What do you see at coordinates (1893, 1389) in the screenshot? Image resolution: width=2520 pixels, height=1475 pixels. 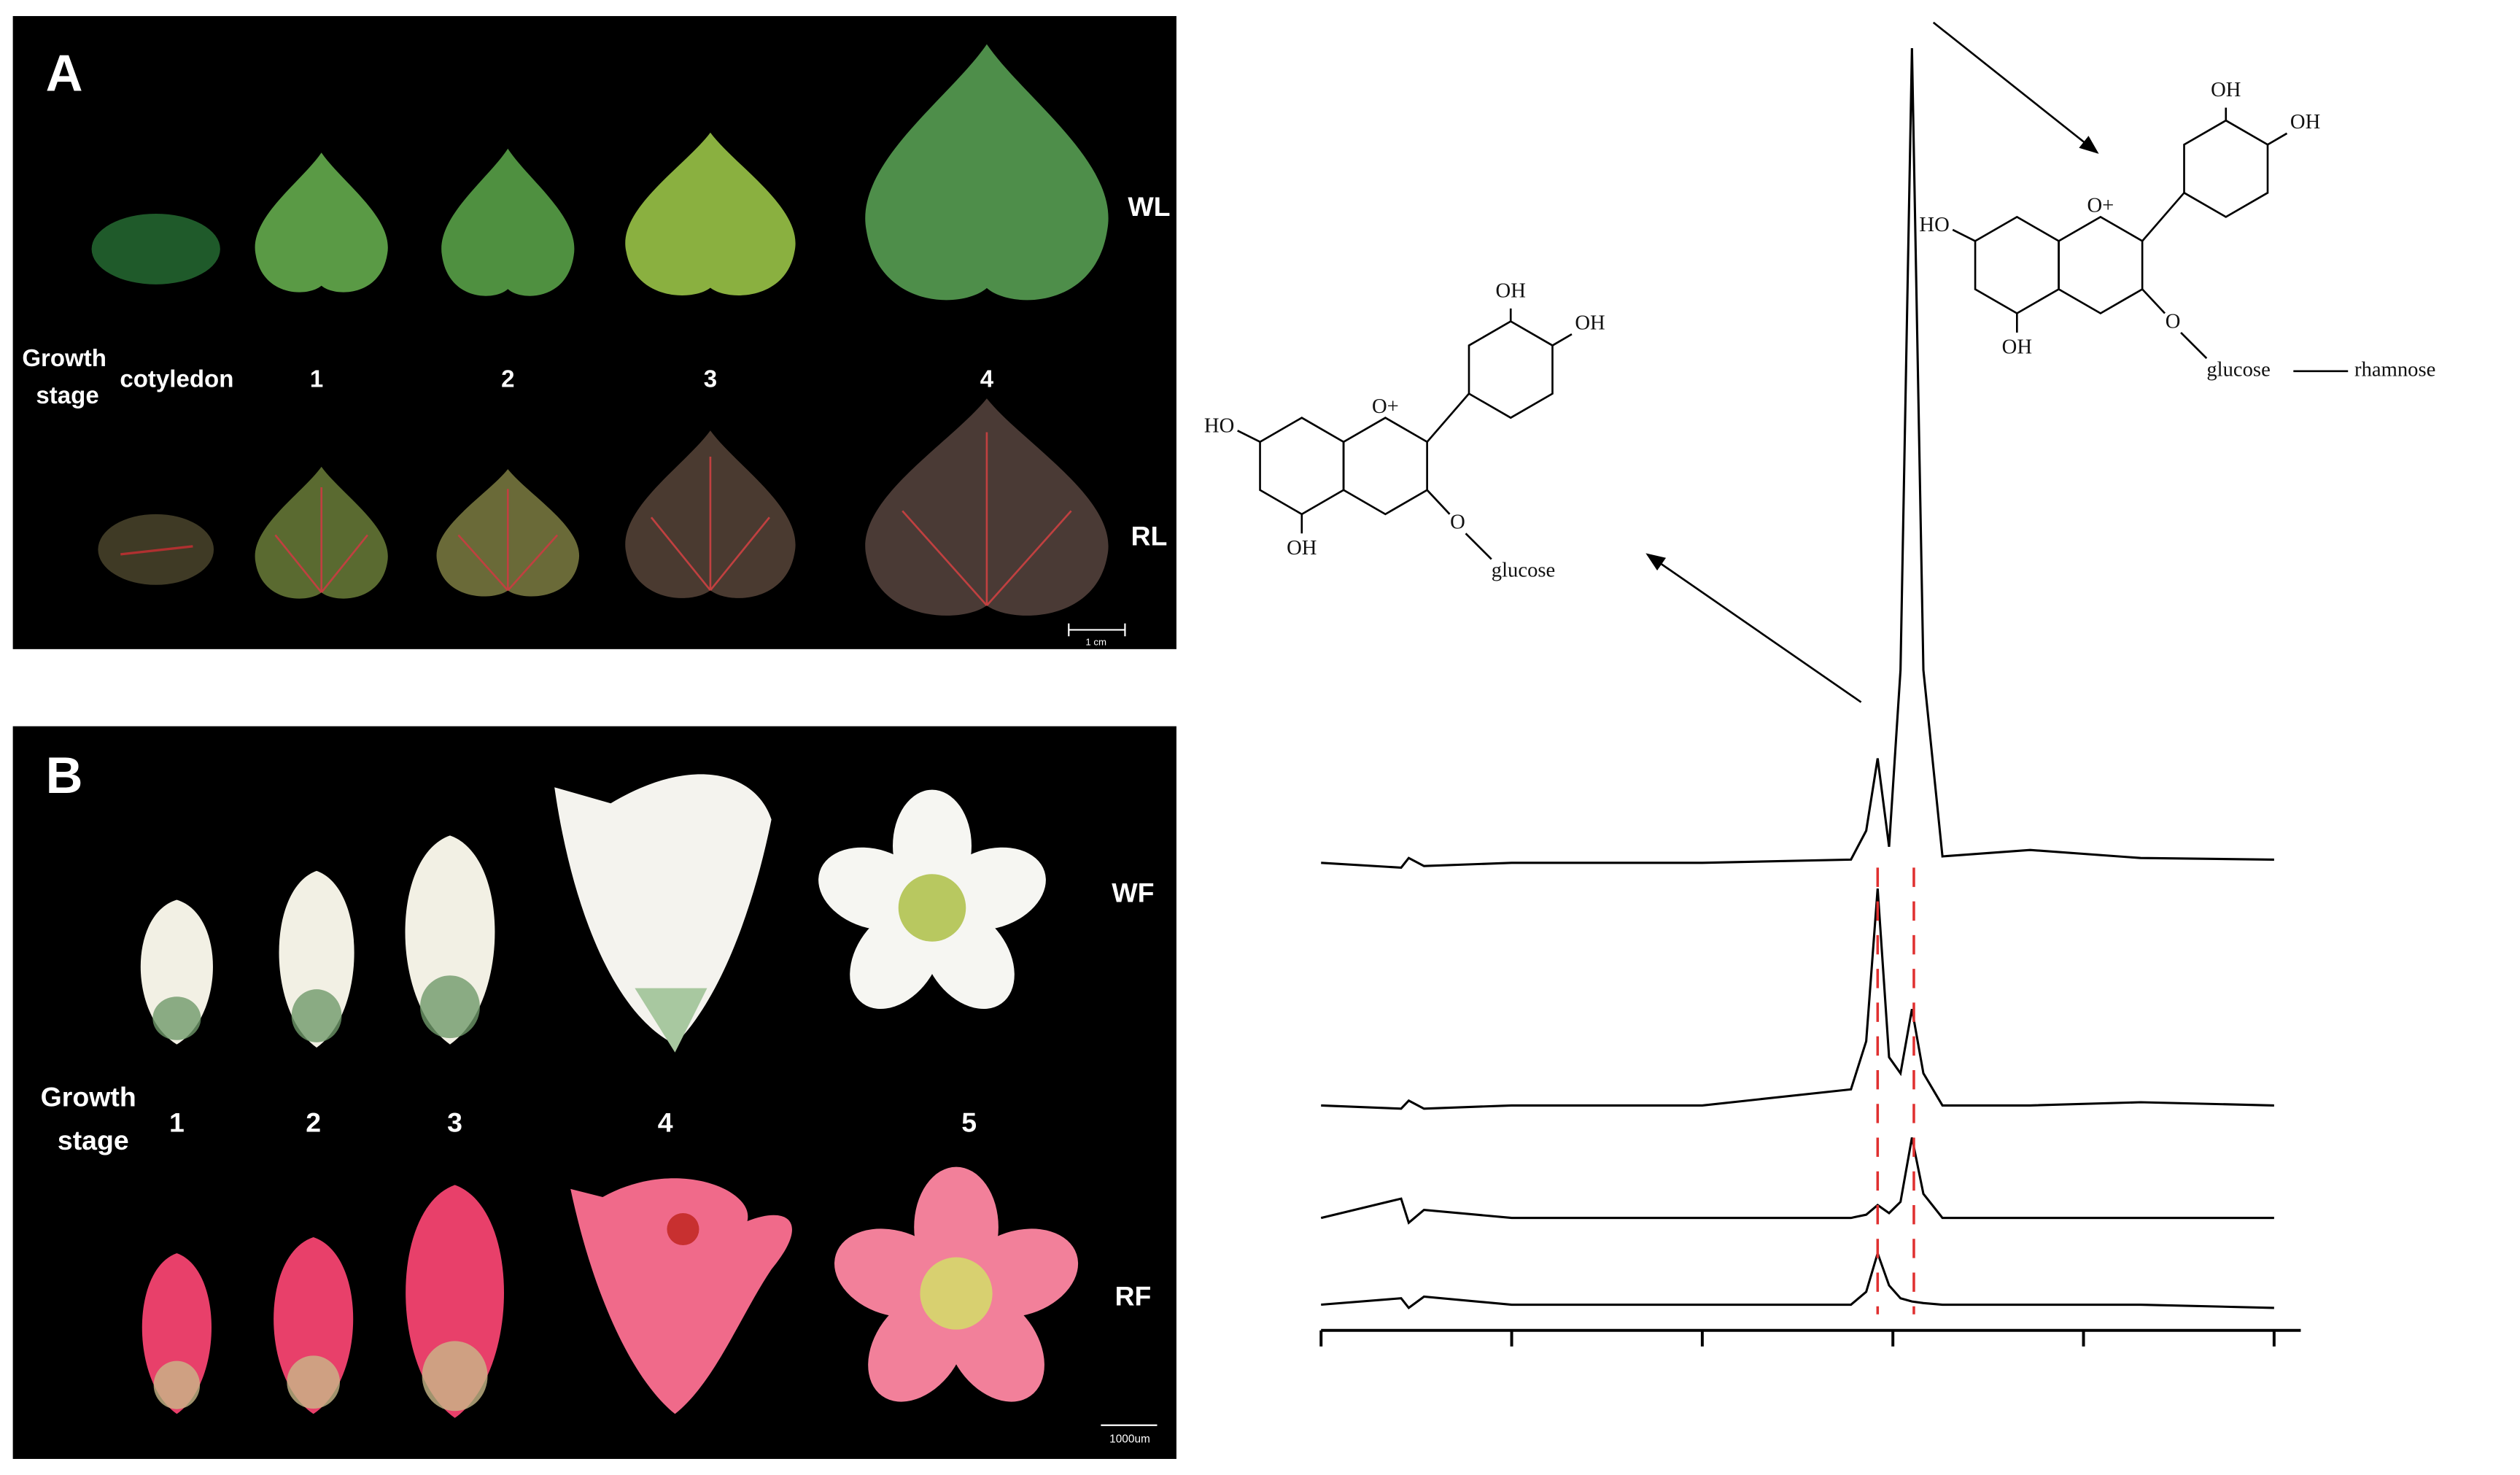 I see `x-tick-label: 15` at bounding box center [1893, 1389].